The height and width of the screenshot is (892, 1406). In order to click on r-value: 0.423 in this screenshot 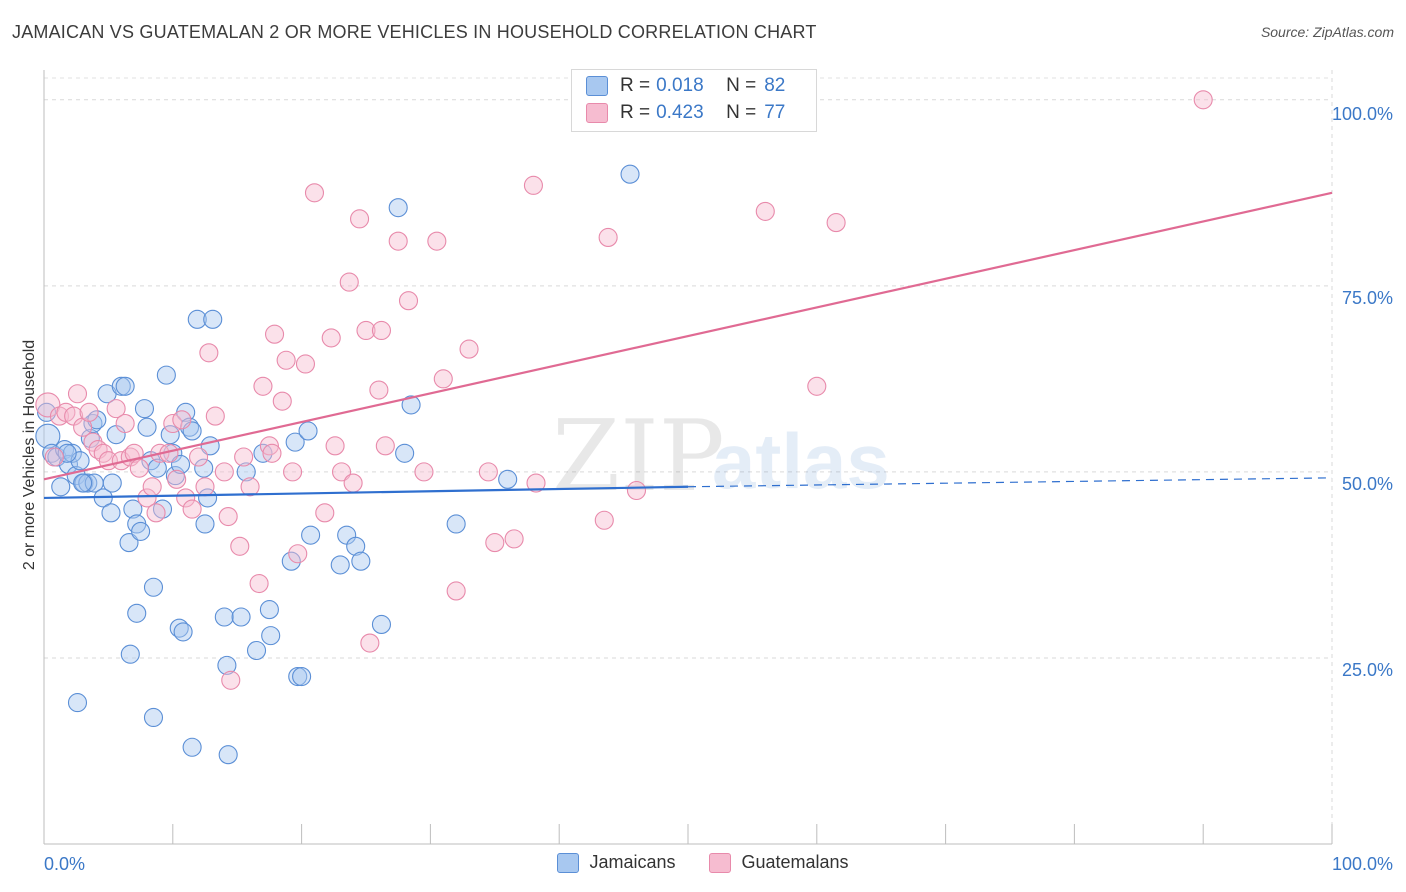, I will do `click(680, 112)`.